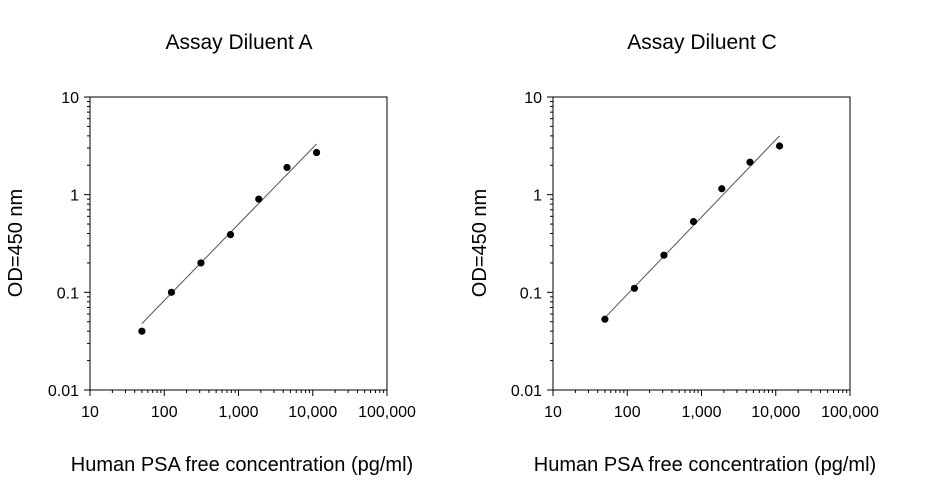 Image resolution: width=926 pixels, height=480 pixels. I want to click on x-tick-label-c: 10,000, so click(775, 412).